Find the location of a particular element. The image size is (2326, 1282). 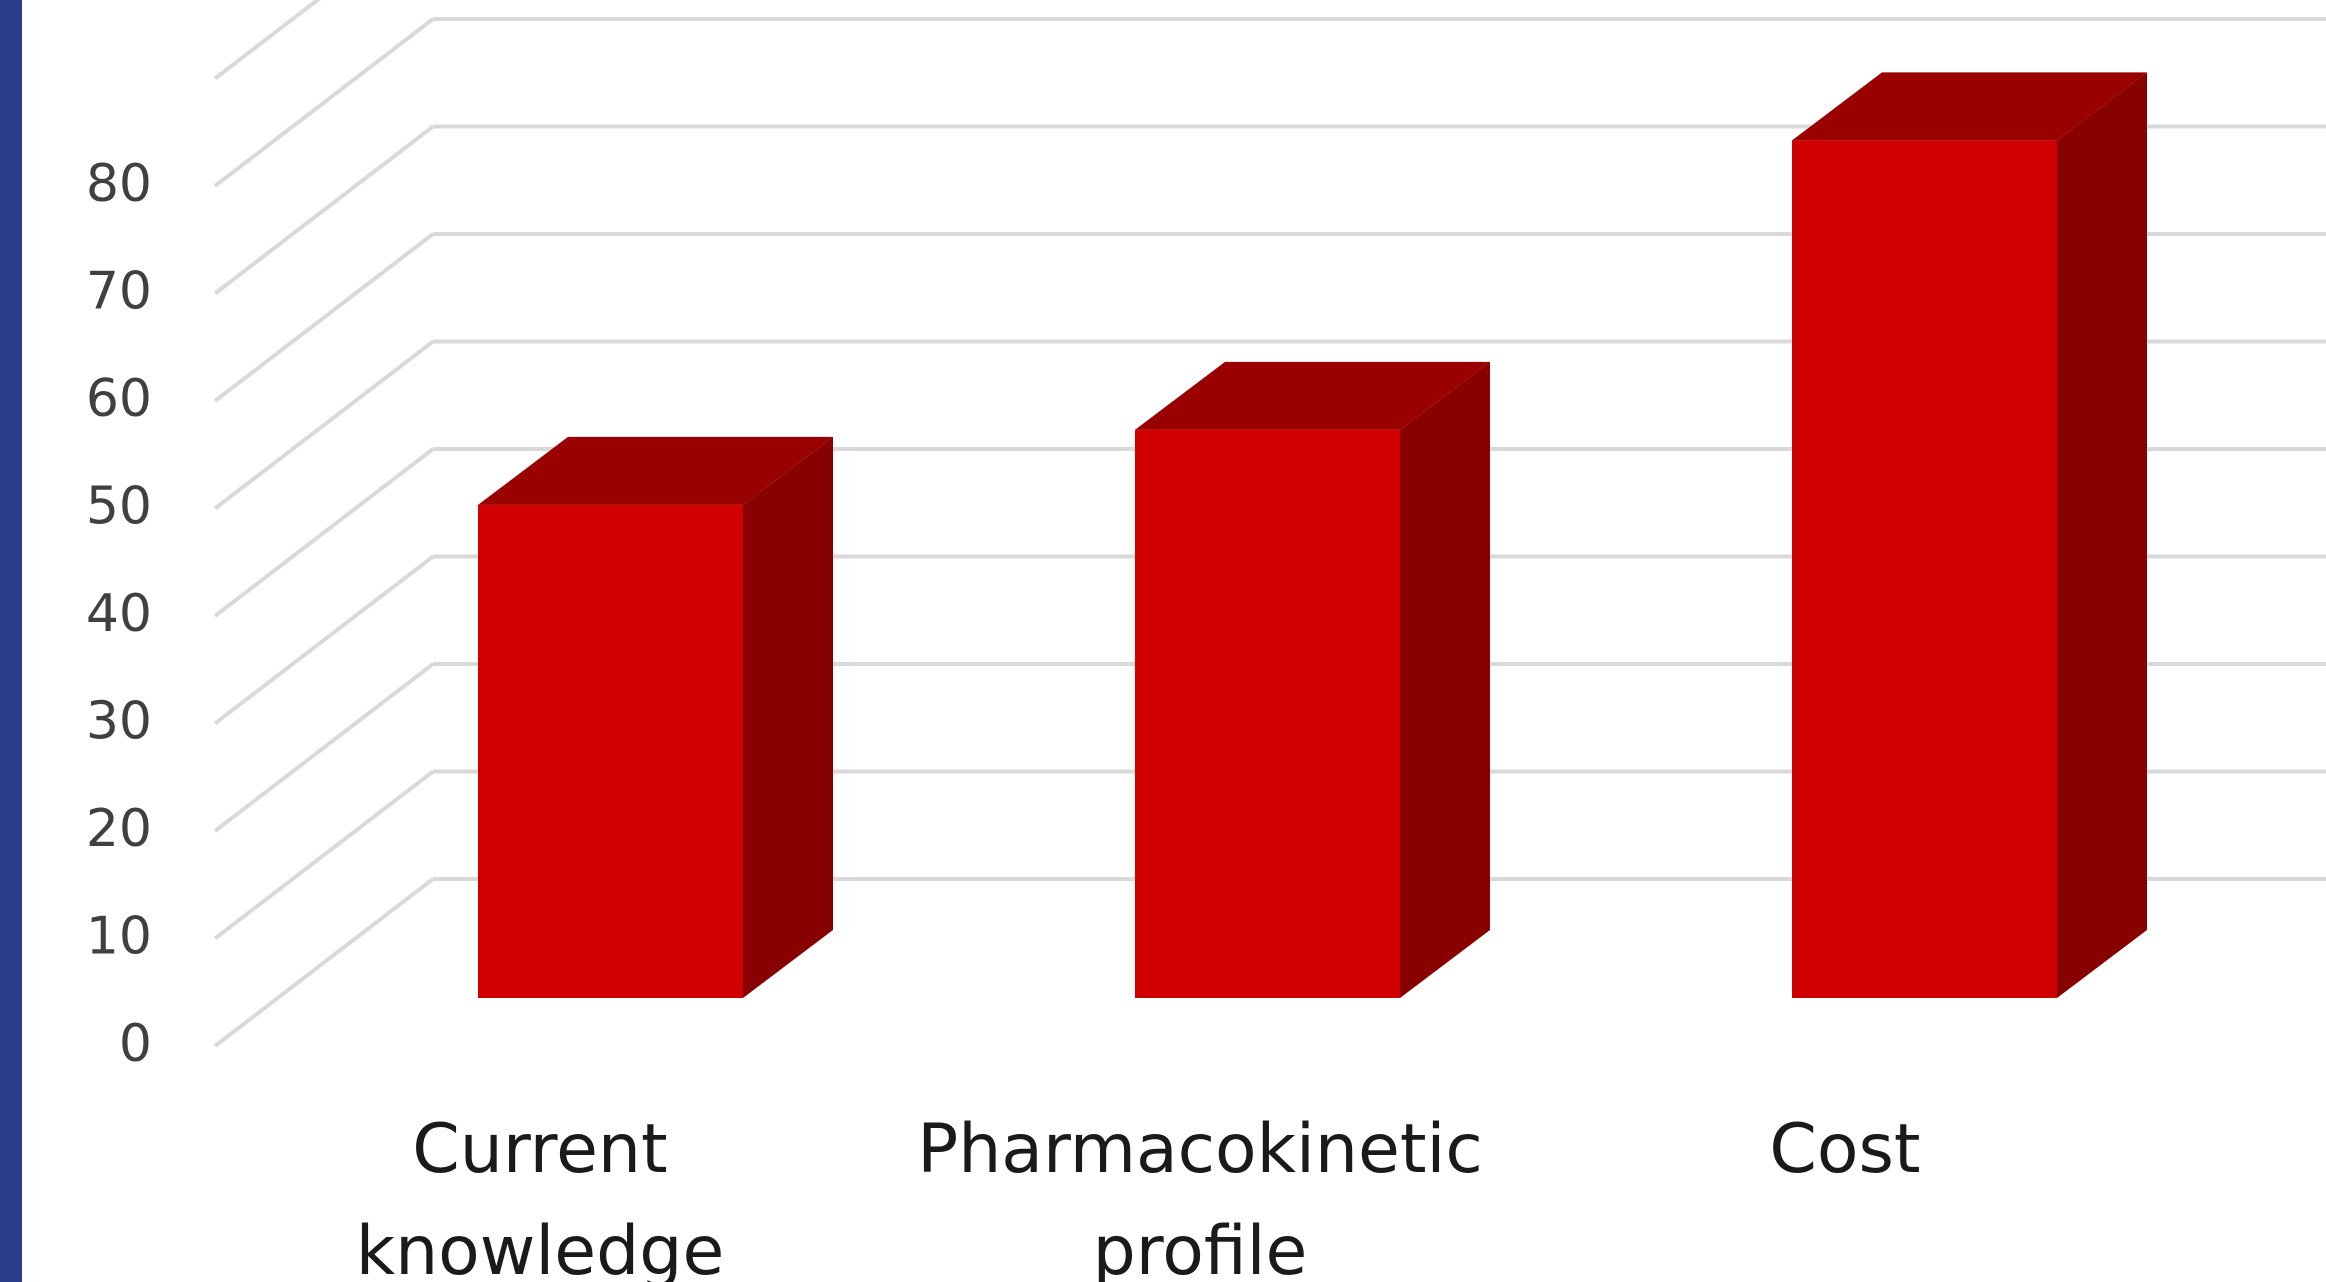

y-tick-label: 50 is located at coordinates (119, 507).